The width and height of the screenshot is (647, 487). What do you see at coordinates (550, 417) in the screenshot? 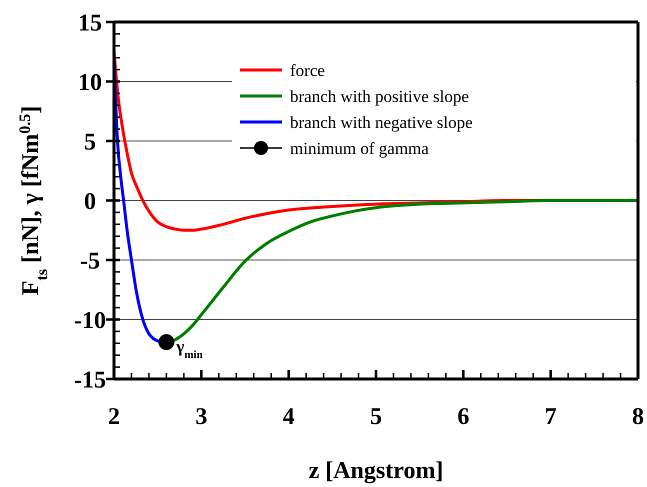
I see `x-tick-label: 7` at bounding box center [550, 417].